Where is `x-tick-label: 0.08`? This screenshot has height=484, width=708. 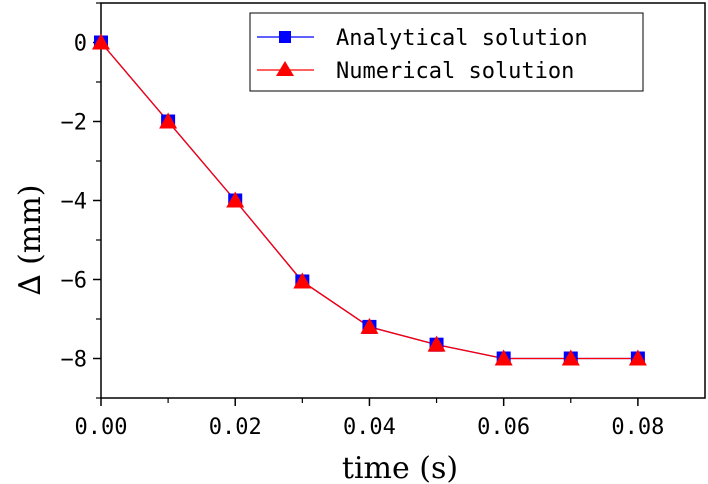
x-tick-label: 0.08 is located at coordinates (637, 427).